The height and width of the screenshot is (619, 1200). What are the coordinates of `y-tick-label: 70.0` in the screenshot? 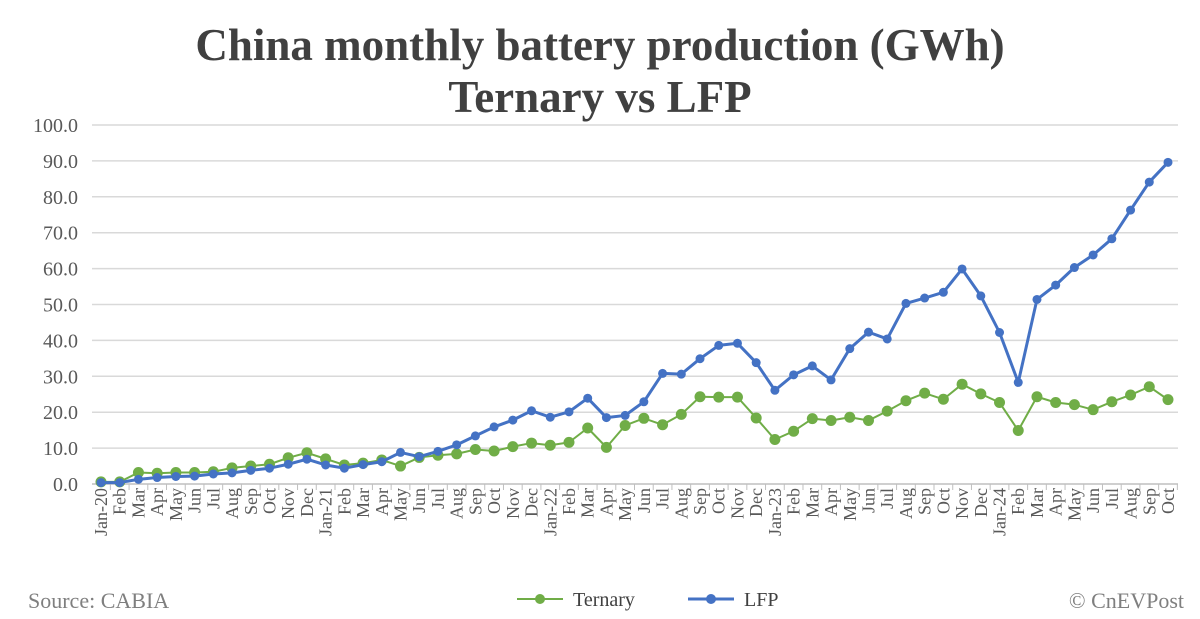 It's located at (60, 234).